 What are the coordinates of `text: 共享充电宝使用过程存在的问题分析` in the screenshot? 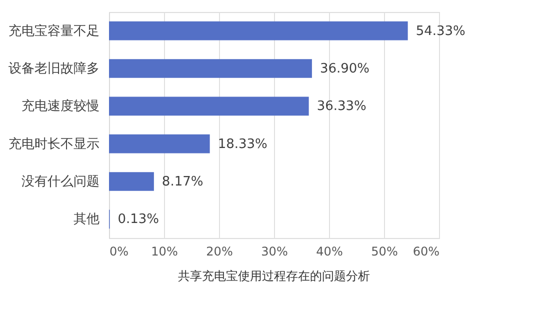 It's located at (274, 276).